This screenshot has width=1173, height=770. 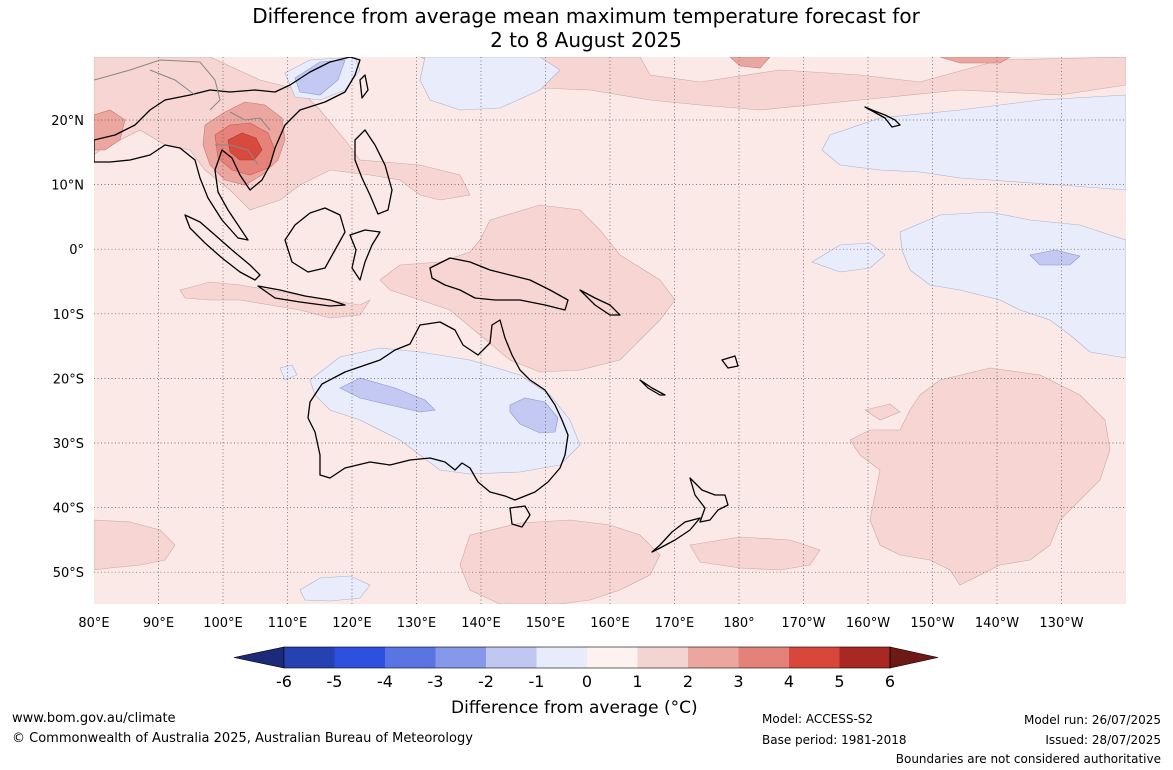 I want to click on new-caledonia-coastline, so click(x=652, y=387).